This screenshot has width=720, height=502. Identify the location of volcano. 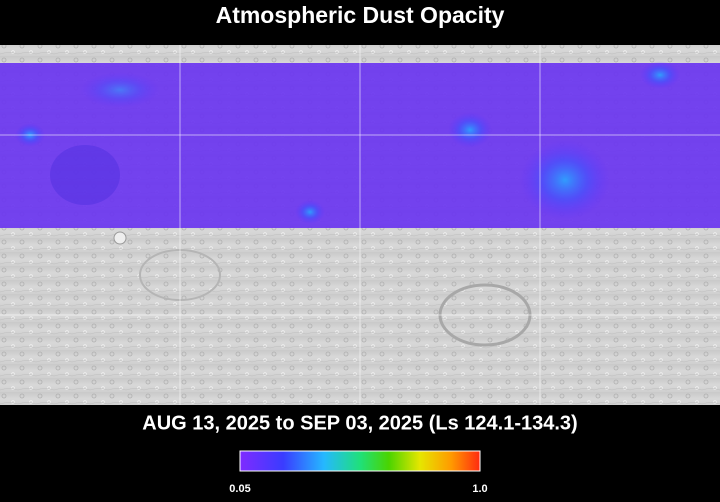
(120, 238).